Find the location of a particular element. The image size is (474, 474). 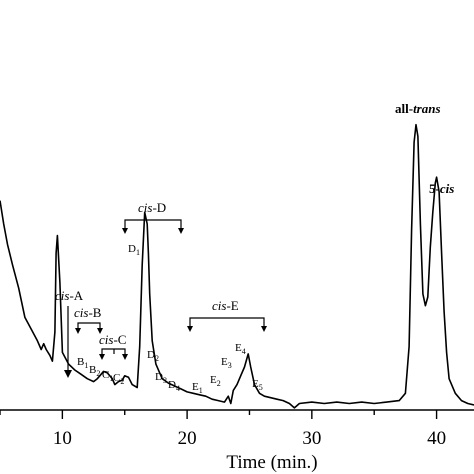

x-tick-label-30: 30 is located at coordinates (311, 438).